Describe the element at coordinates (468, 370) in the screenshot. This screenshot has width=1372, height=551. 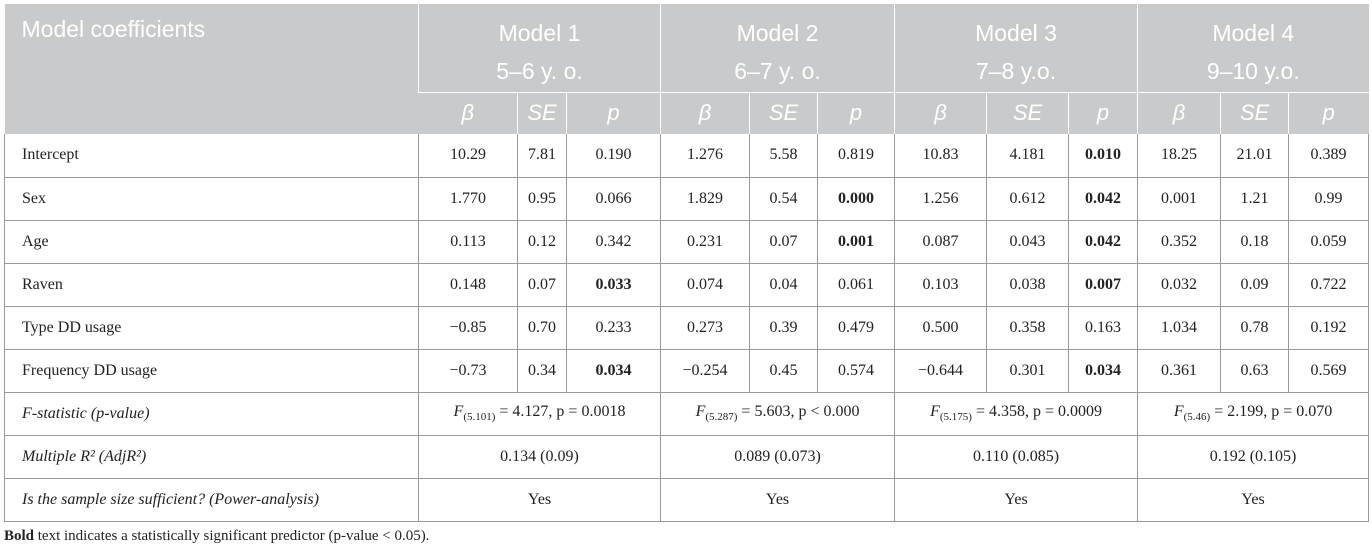
I see `table-cell: −0.73` at that location.